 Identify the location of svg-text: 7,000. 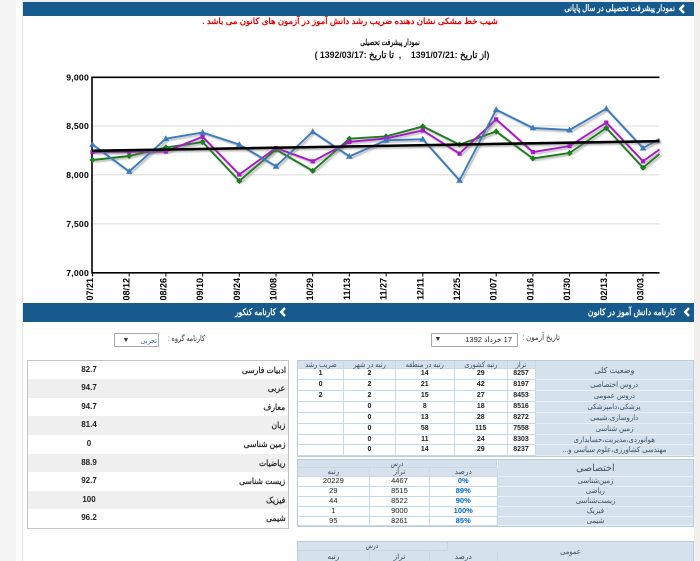
(77, 273).